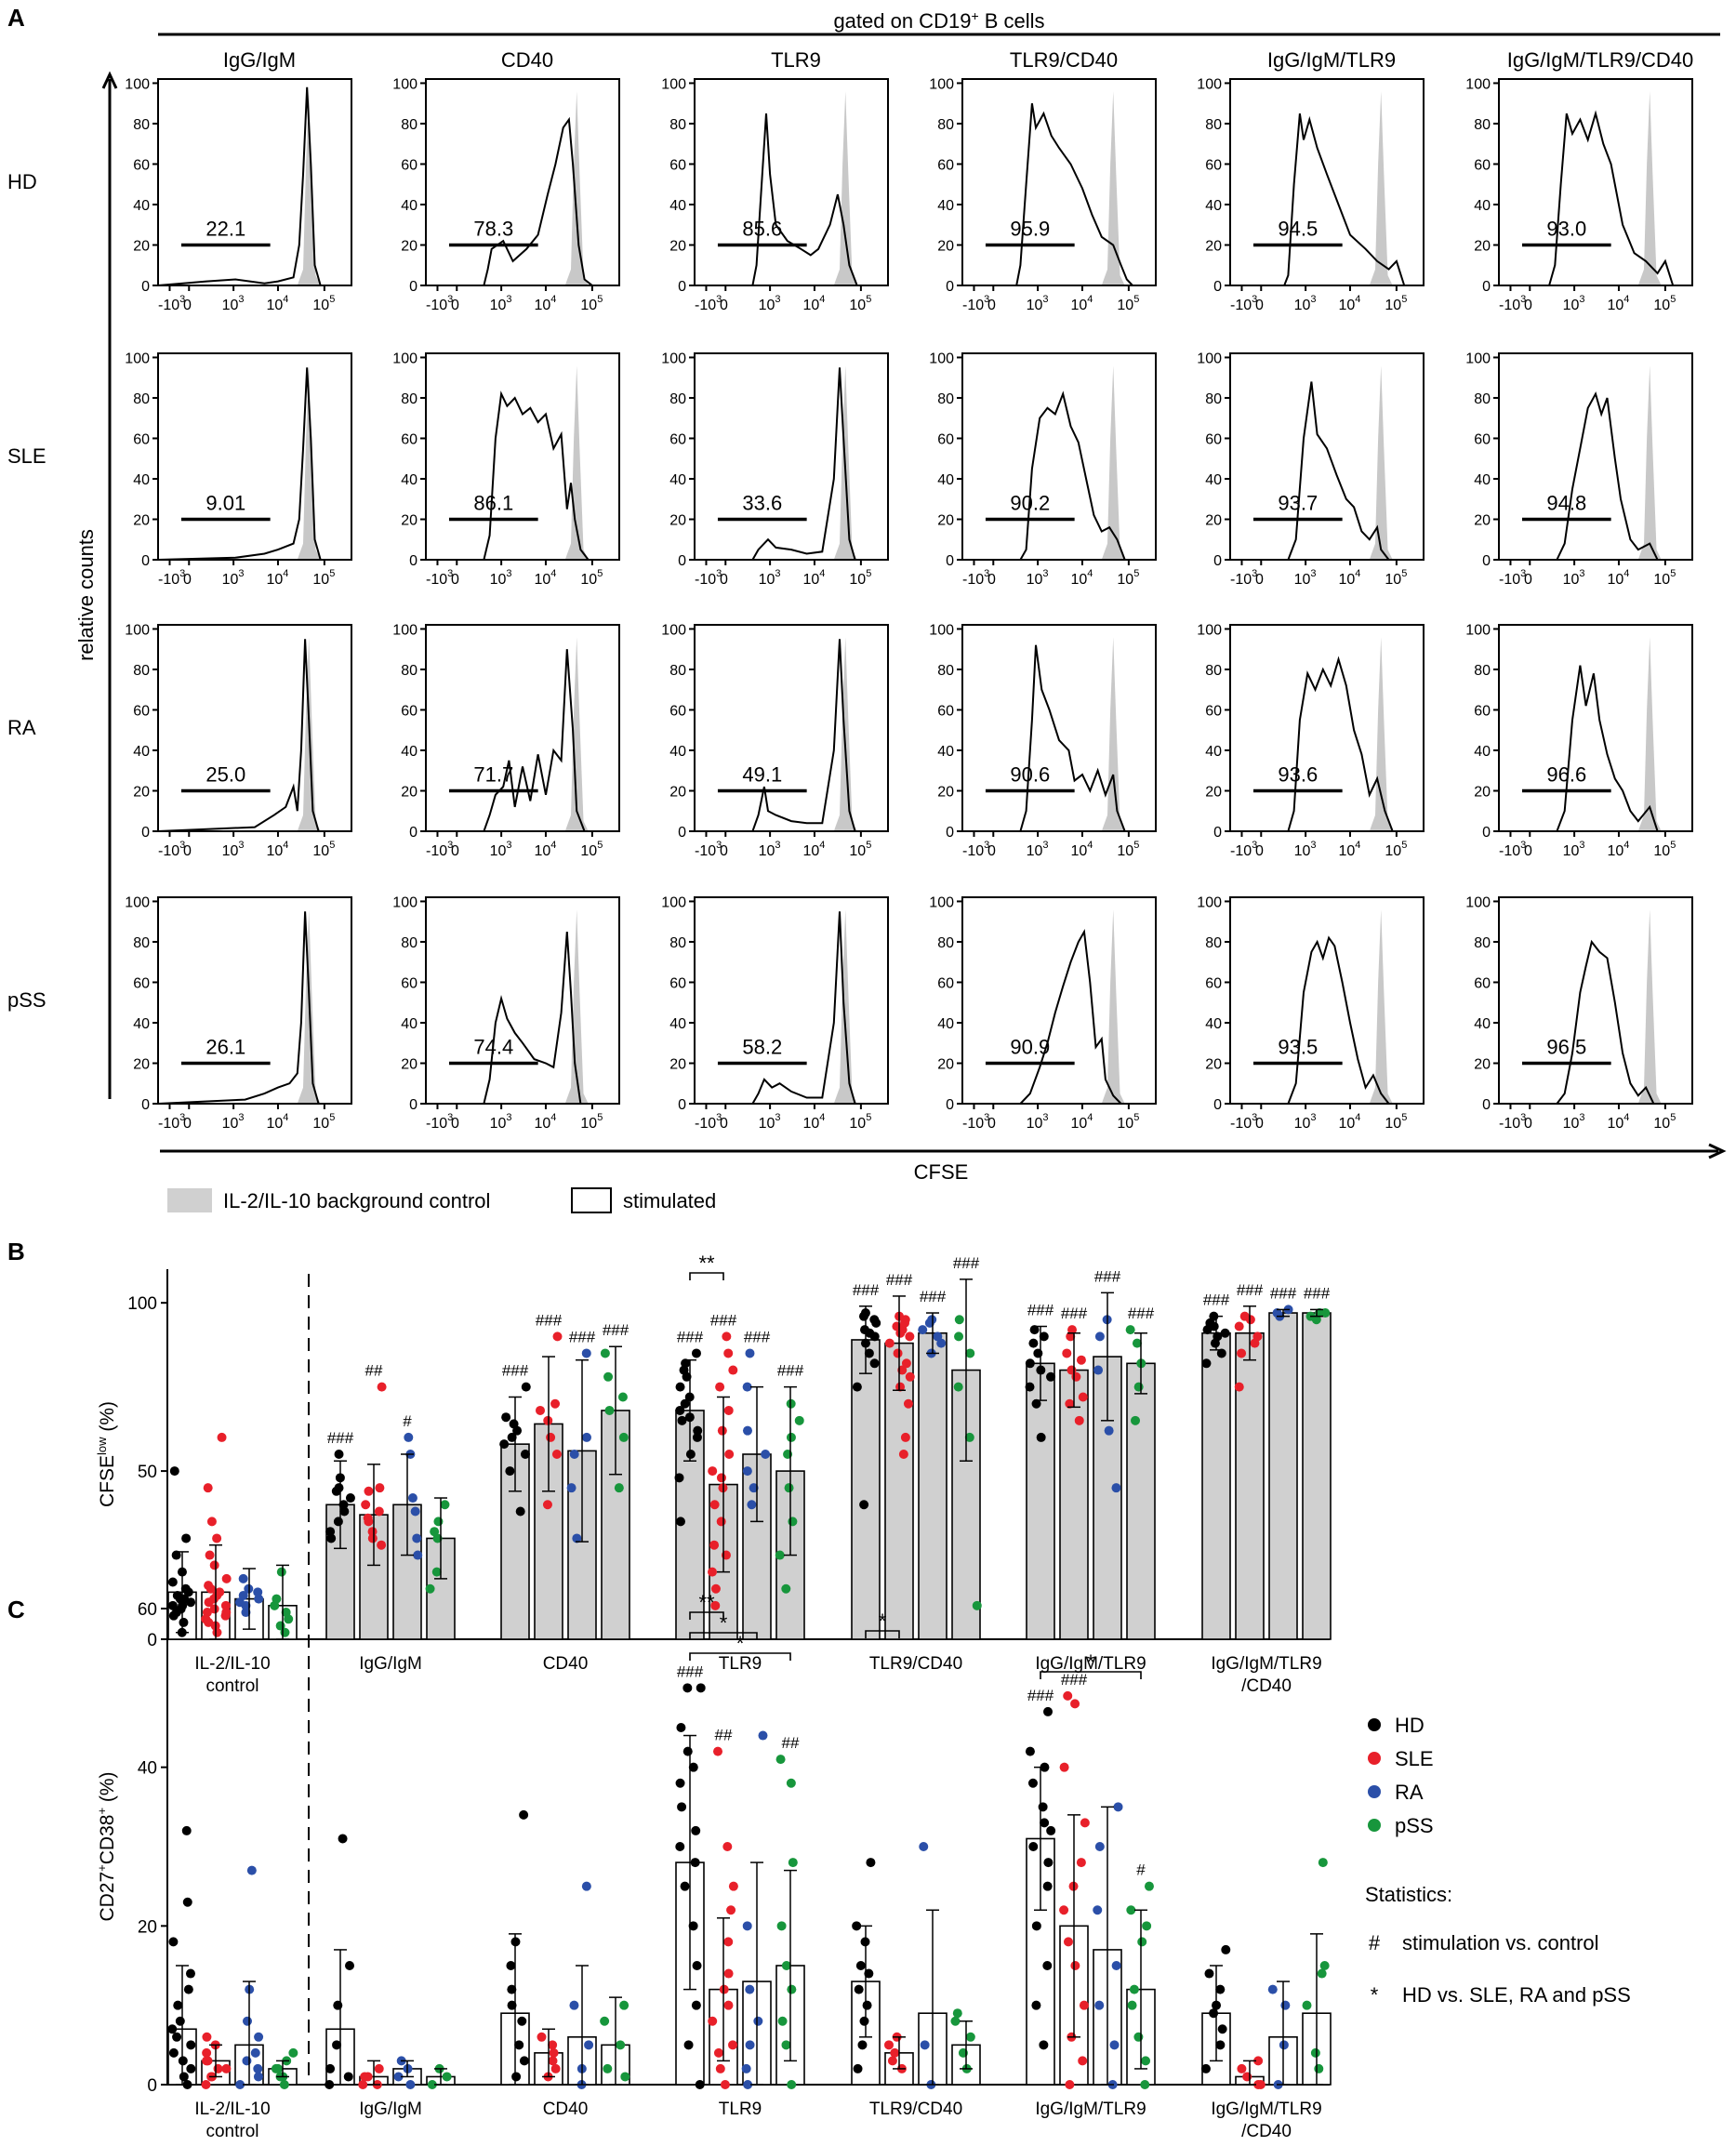 The height and width of the screenshot is (2146, 1736). I want to click on gate-percentage: 33.6, so click(762, 503).